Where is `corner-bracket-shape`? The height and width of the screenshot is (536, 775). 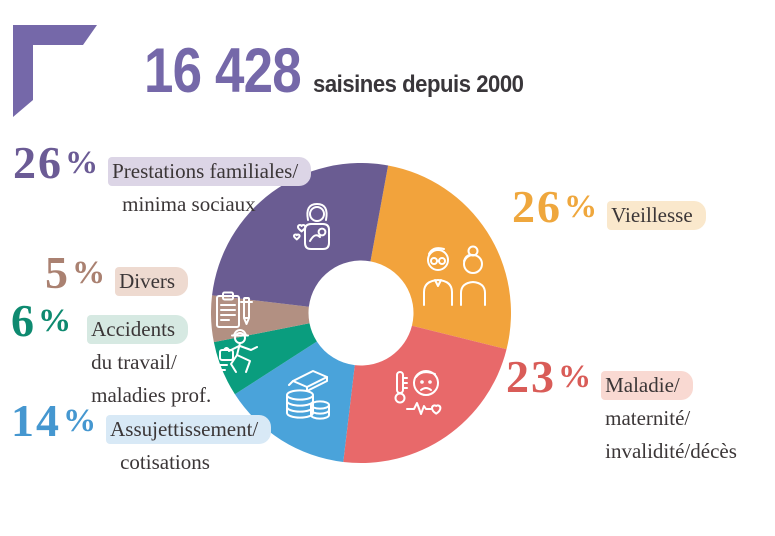 corner-bracket-shape is located at coordinates (55, 71).